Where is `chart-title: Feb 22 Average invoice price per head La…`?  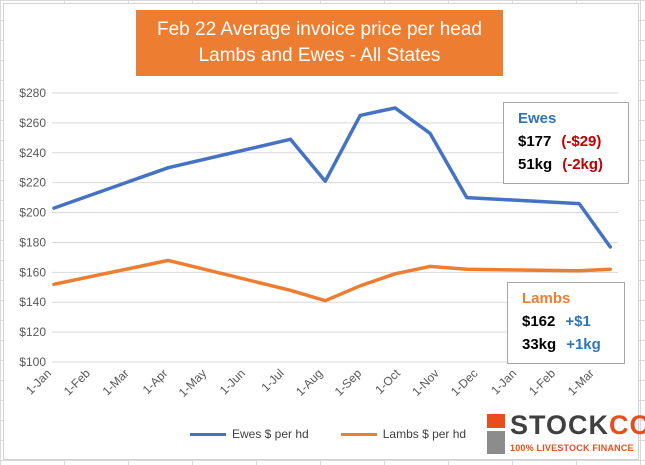 chart-title: Feb 22 Average invoice price per head La… is located at coordinates (319, 43).